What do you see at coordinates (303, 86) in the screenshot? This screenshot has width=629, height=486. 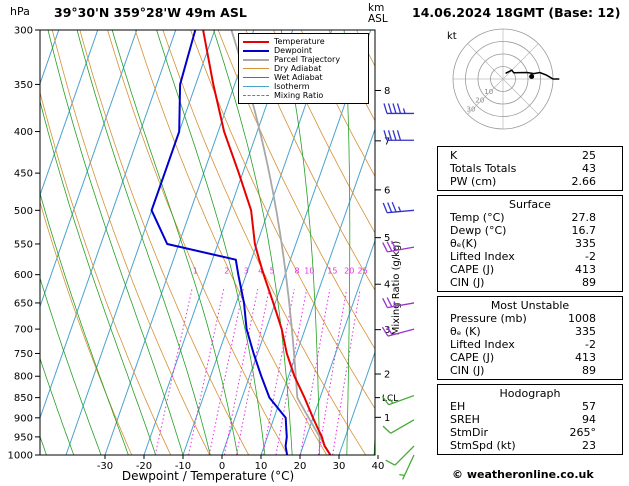 I see `legend-item: Isotherm` at bounding box center [303, 86].